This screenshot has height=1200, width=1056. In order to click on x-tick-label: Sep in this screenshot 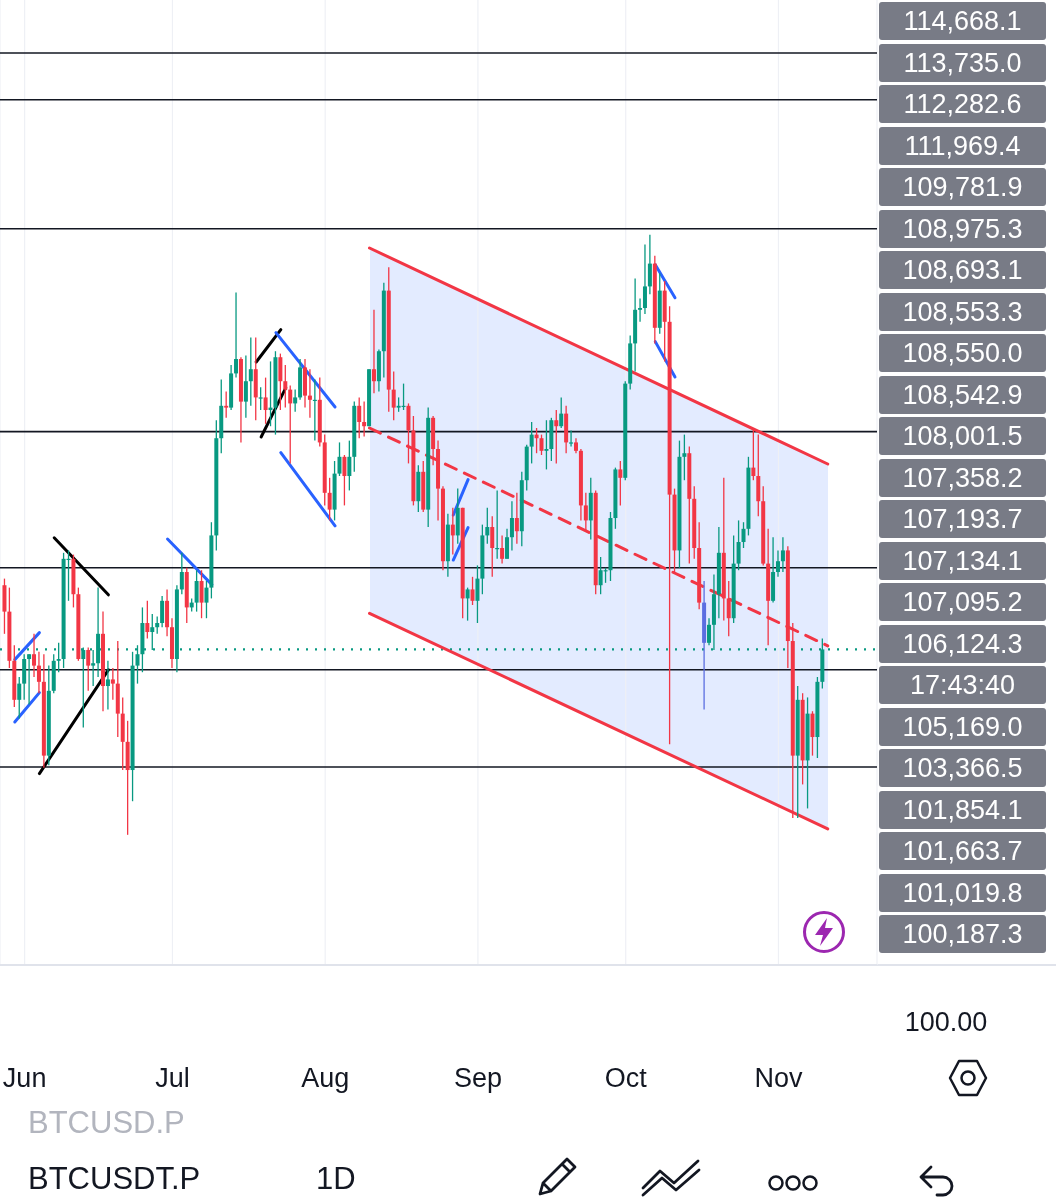, I will do `click(477, 1078)`.